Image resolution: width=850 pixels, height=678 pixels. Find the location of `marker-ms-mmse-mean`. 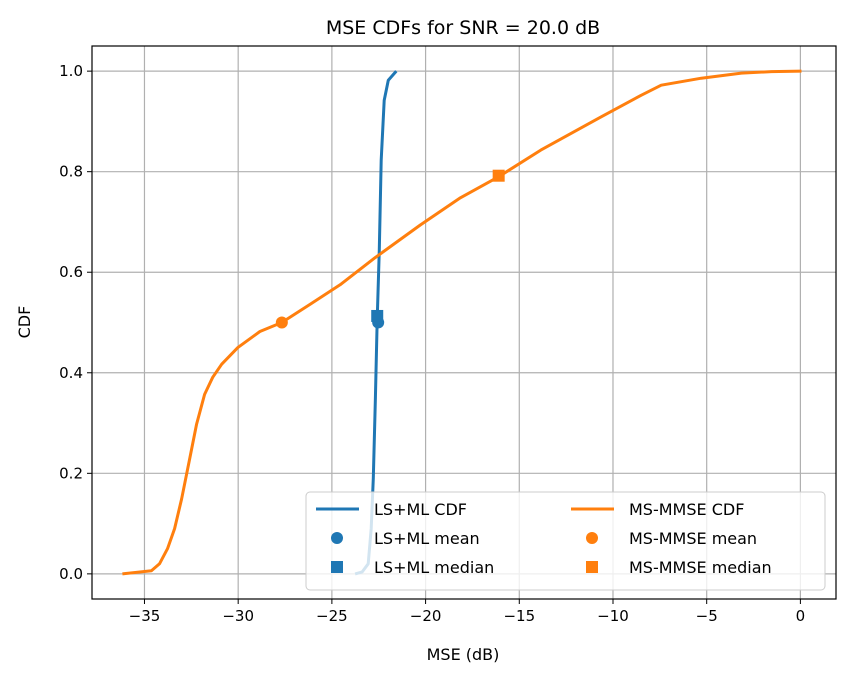

marker-ms-mmse-mean is located at coordinates (281, 322).